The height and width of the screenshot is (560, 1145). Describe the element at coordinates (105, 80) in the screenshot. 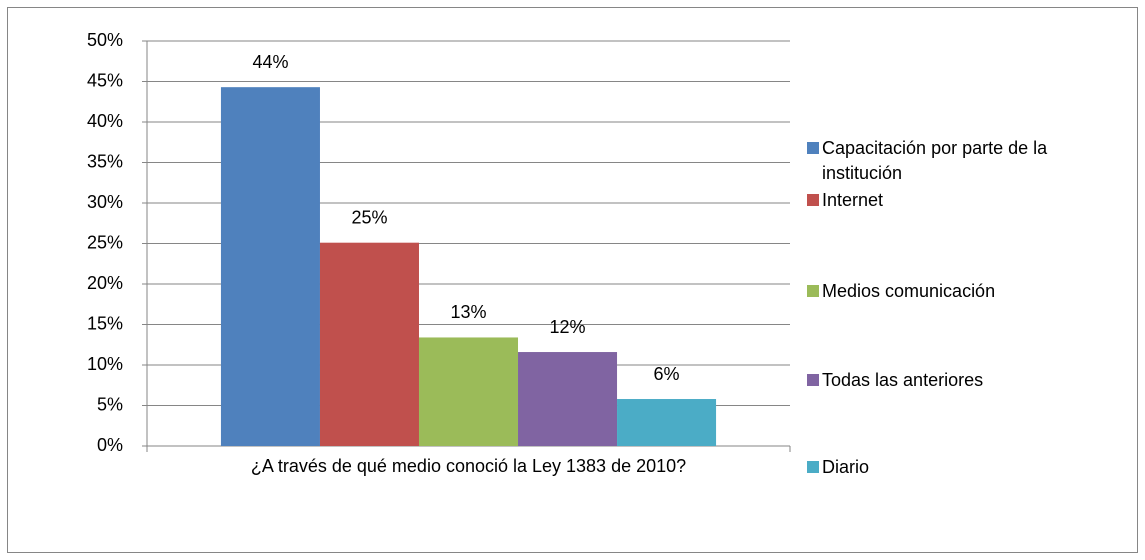

I see `y-tick-label: 45%` at that location.